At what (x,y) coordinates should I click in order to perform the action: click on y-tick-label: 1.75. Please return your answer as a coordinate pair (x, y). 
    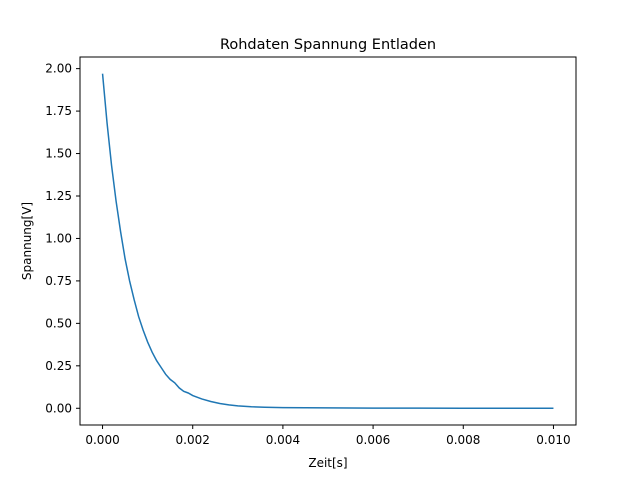
    Looking at the image, I should click on (58, 111).